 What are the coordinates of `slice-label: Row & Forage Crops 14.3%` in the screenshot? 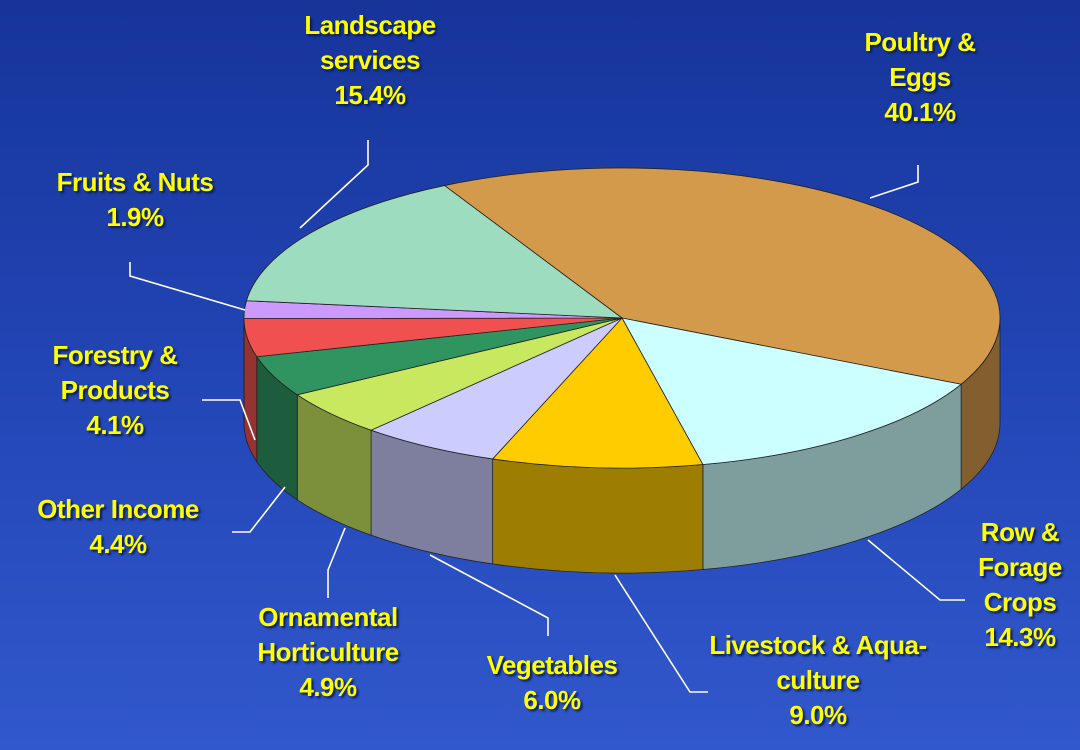 It's located at (1020, 585).